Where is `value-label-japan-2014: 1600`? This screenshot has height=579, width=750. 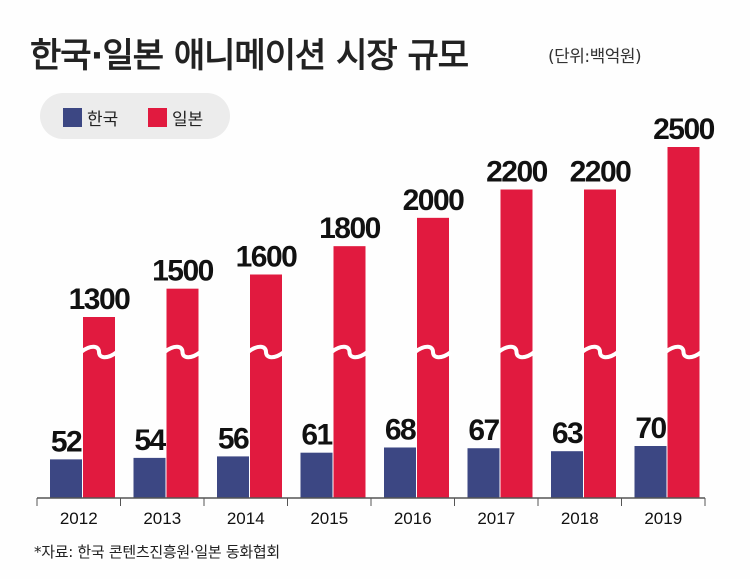
value-label-japan-2014: 1600 is located at coordinates (267, 257).